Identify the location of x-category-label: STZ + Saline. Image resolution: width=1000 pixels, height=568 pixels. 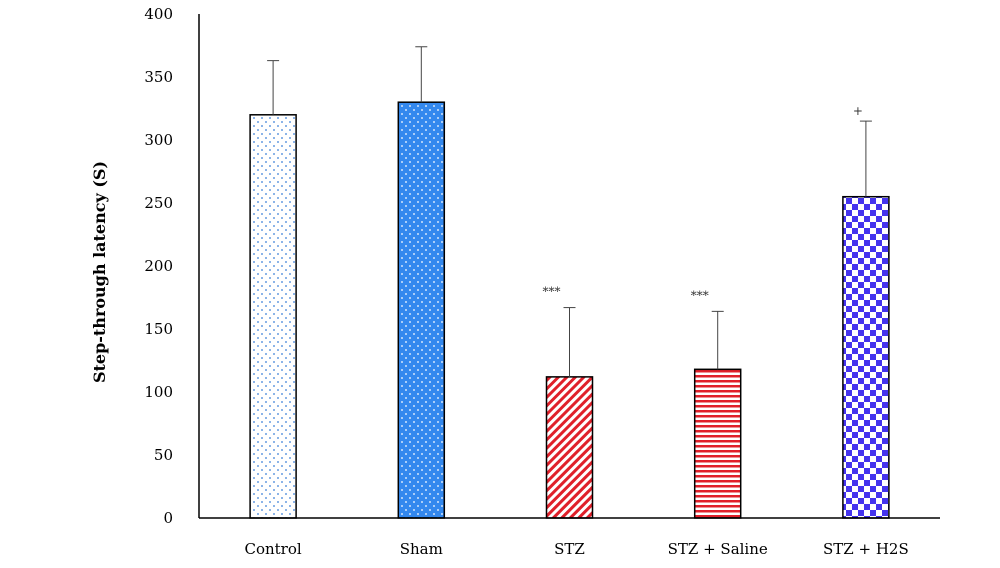
(718, 549).